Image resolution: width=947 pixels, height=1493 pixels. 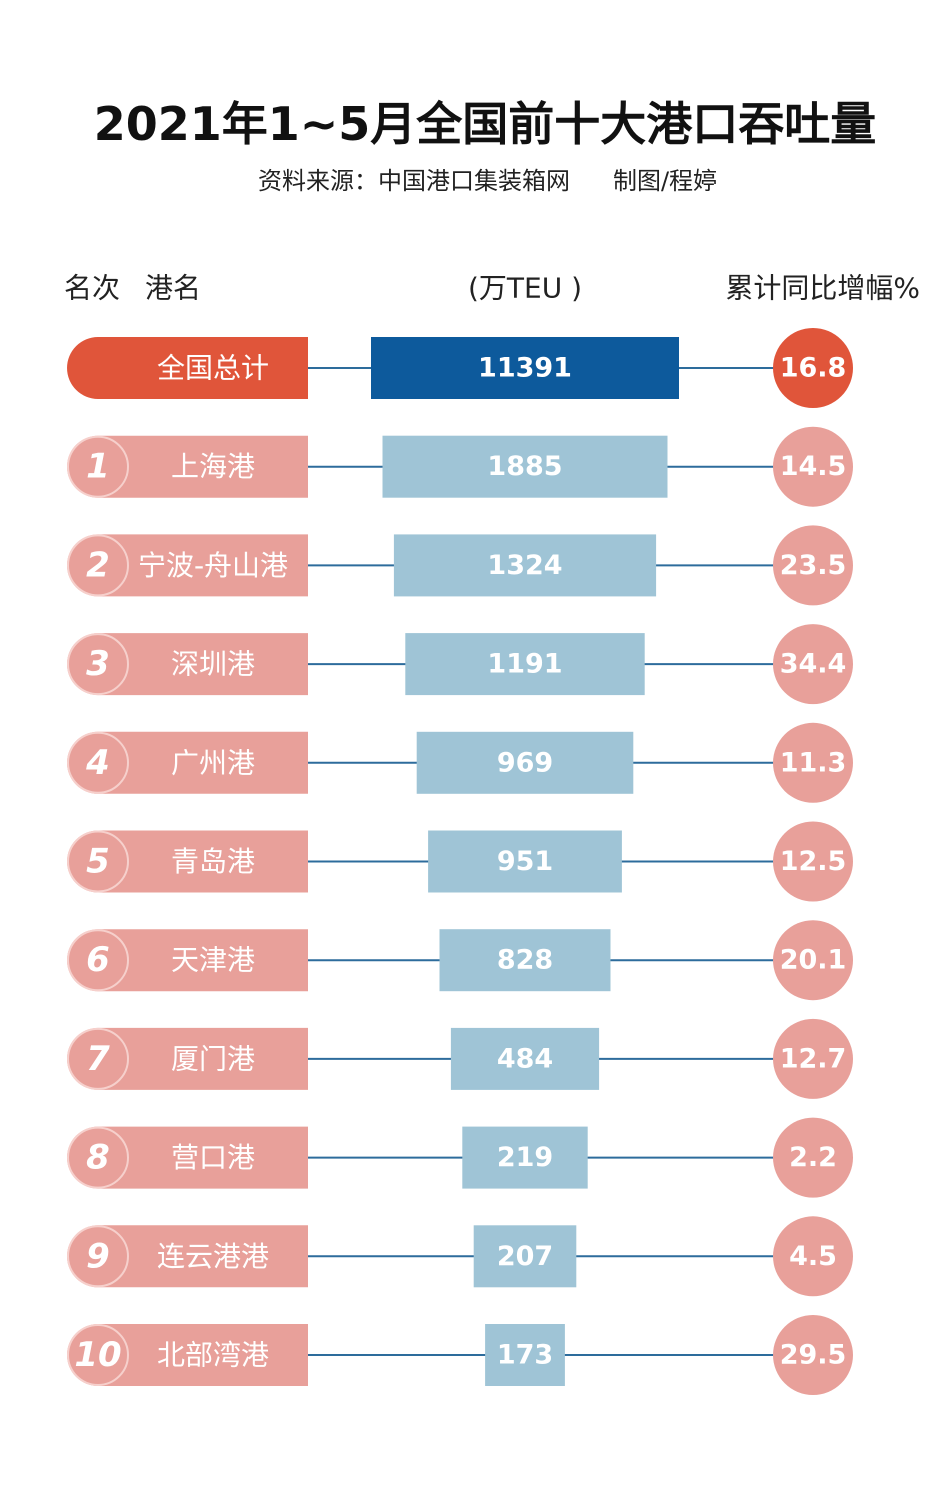 I want to click on port-header: 港名, so click(x=173, y=288).